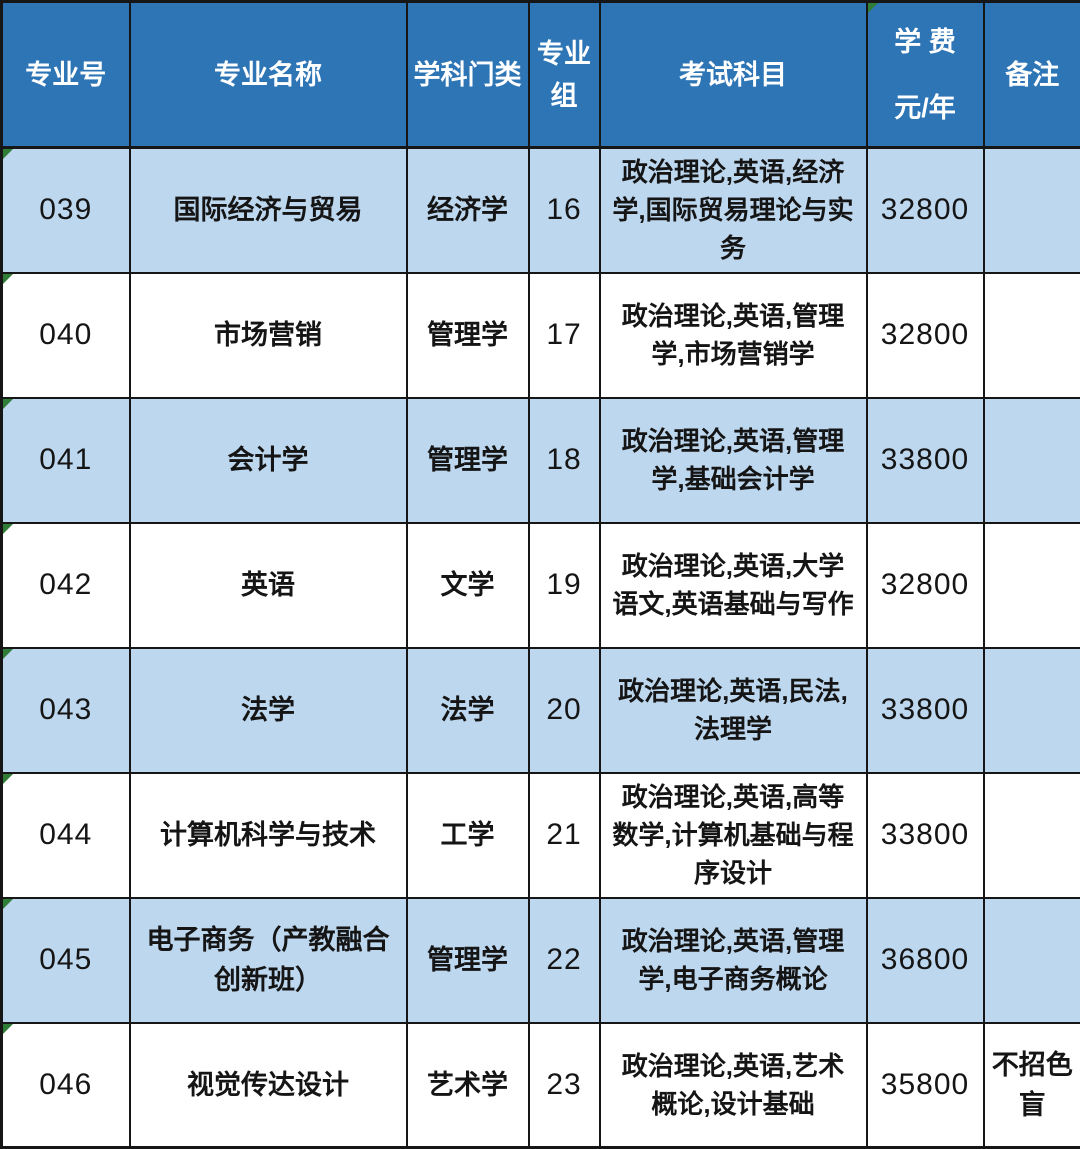 Image resolution: width=1080 pixels, height=1149 pixels. What do you see at coordinates (268, 1085) in the screenshot?
I see `cell-name-046: 视觉传达设计` at bounding box center [268, 1085].